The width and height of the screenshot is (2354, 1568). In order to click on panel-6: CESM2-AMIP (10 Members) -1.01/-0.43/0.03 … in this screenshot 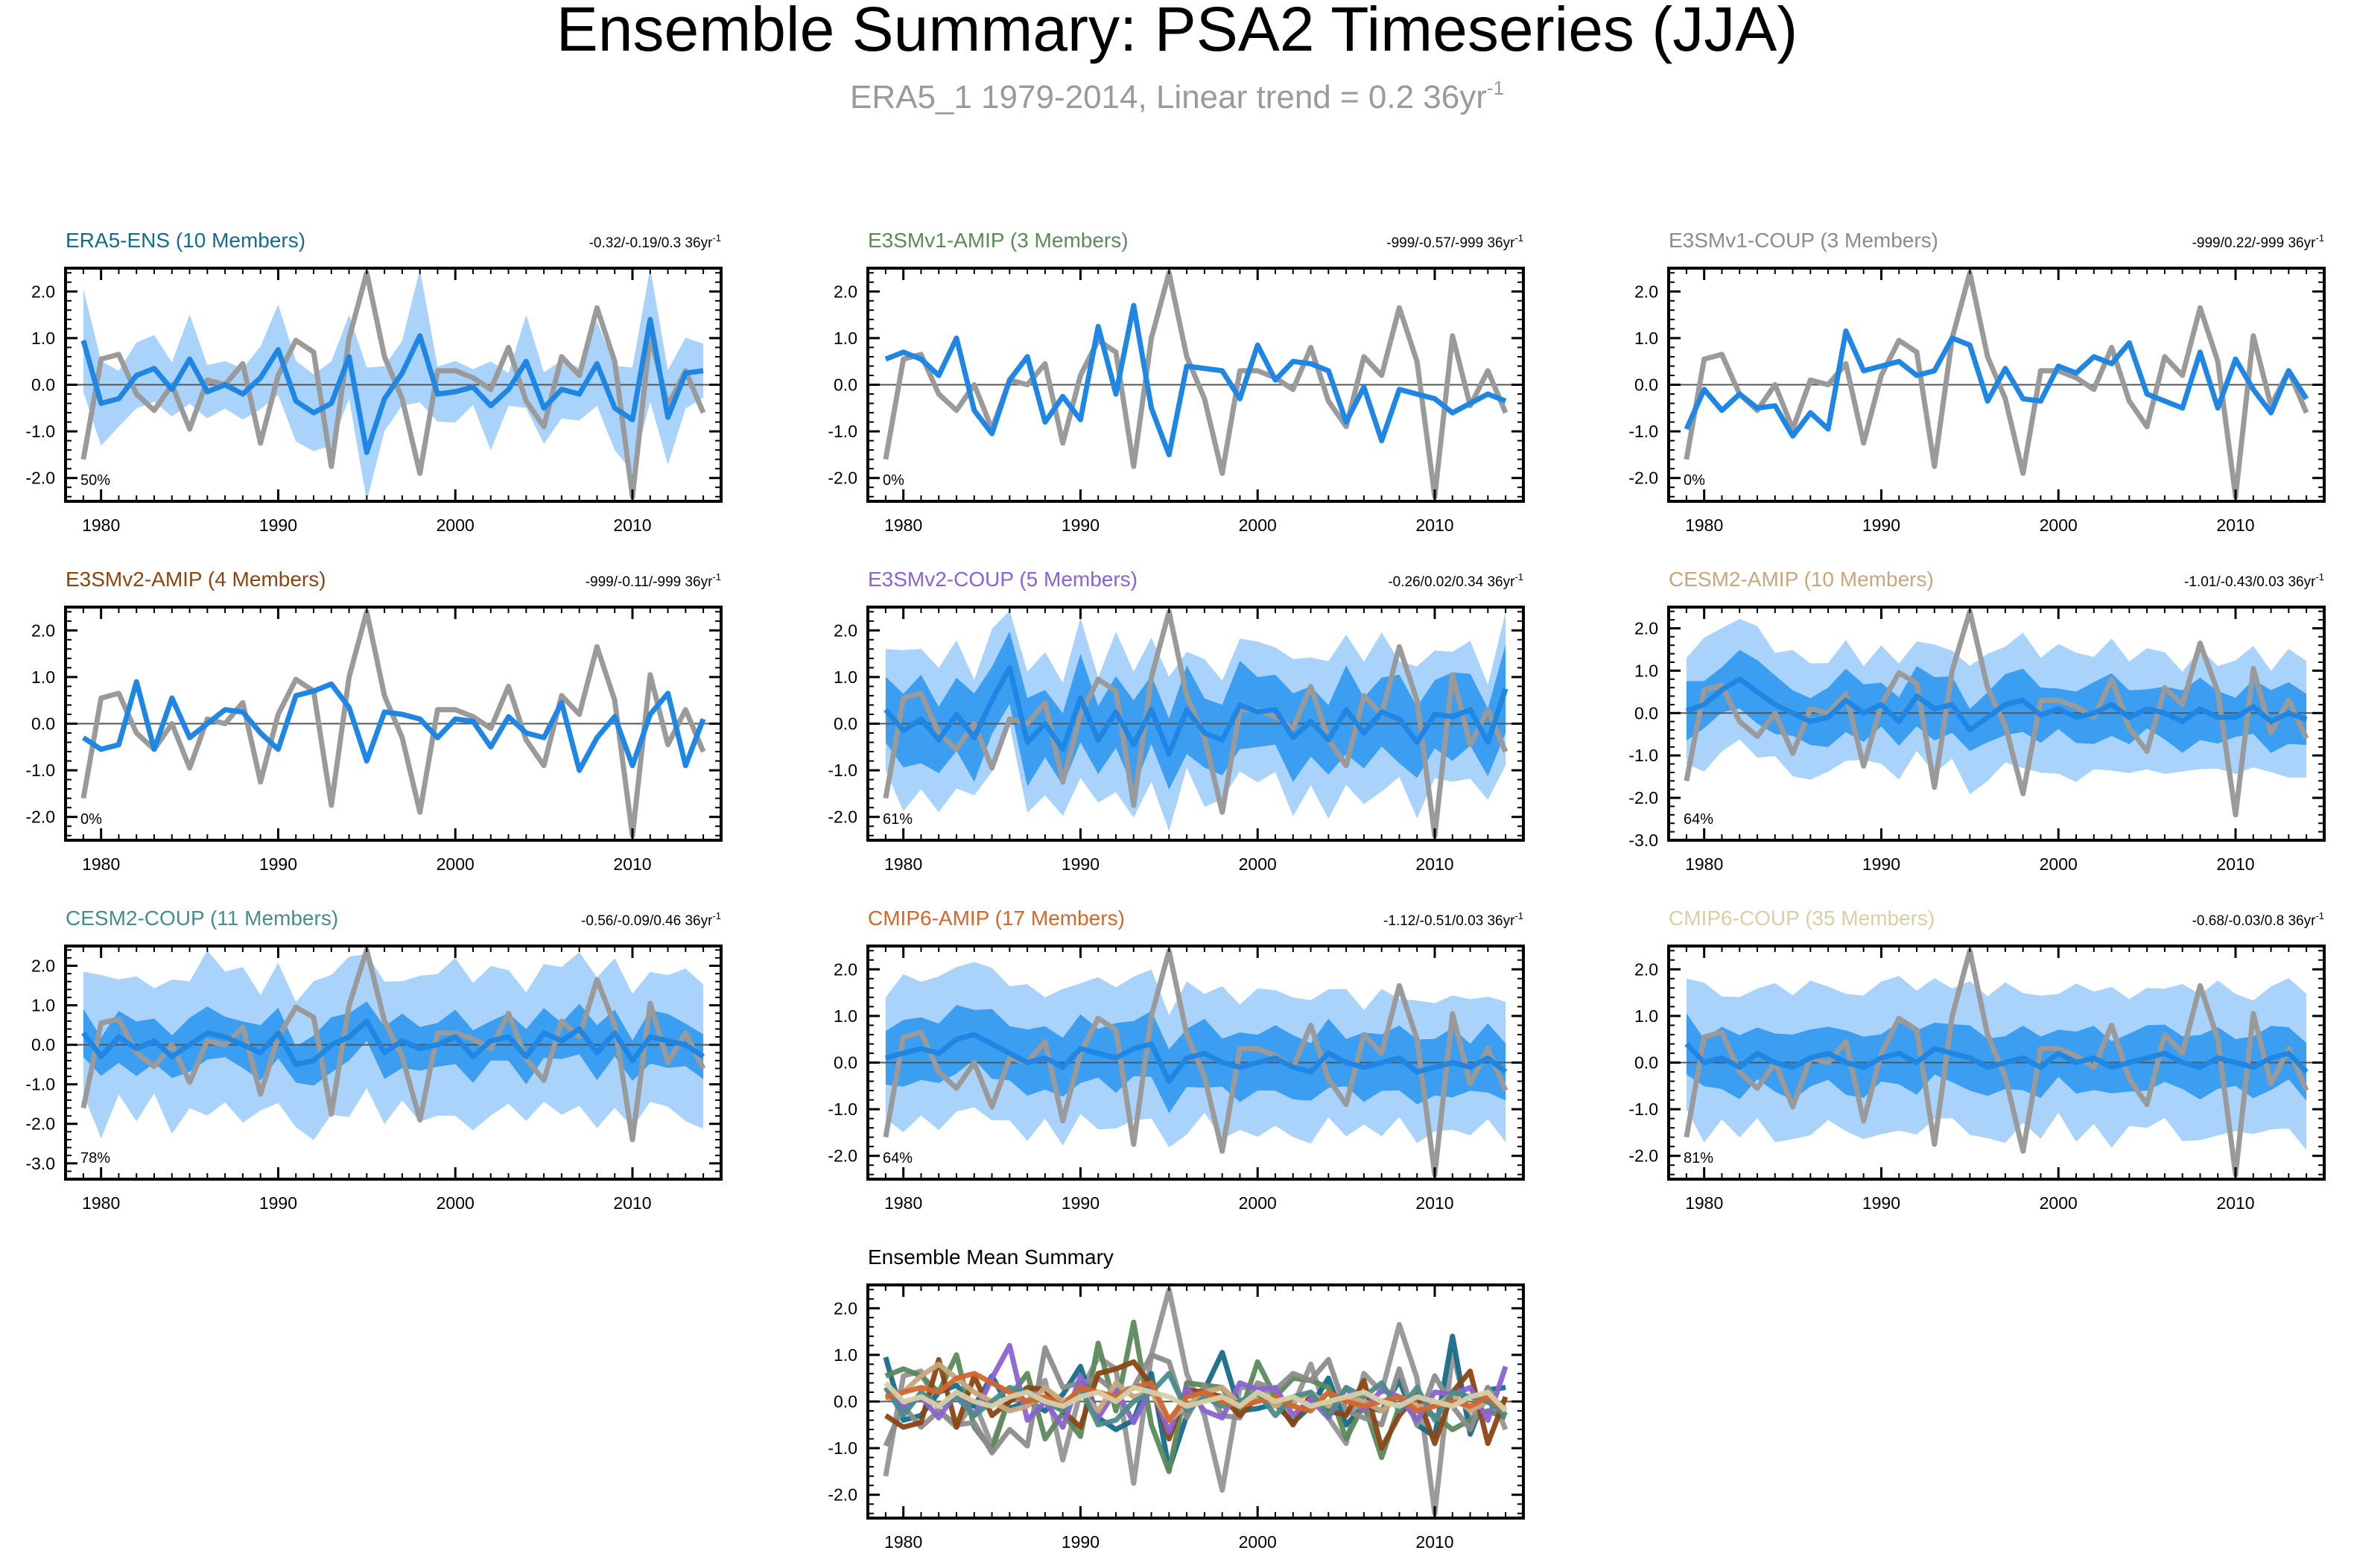, I will do `click(1977, 721)`.